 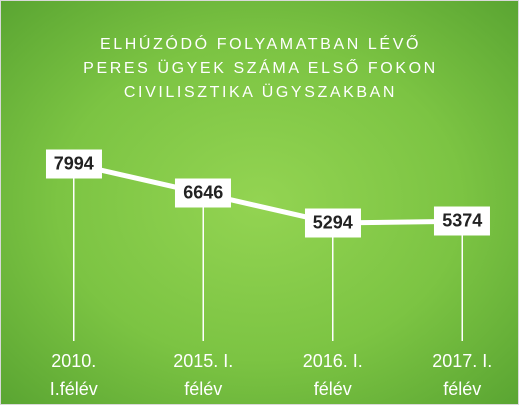 What do you see at coordinates (73, 164) in the screenshot?
I see `data-label: 7994` at bounding box center [73, 164].